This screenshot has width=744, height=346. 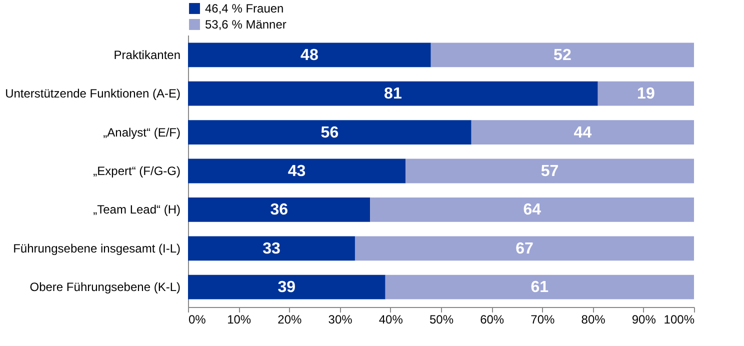 What do you see at coordinates (644, 319) in the screenshot?
I see `x-tick-label: 90%` at bounding box center [644, 319].